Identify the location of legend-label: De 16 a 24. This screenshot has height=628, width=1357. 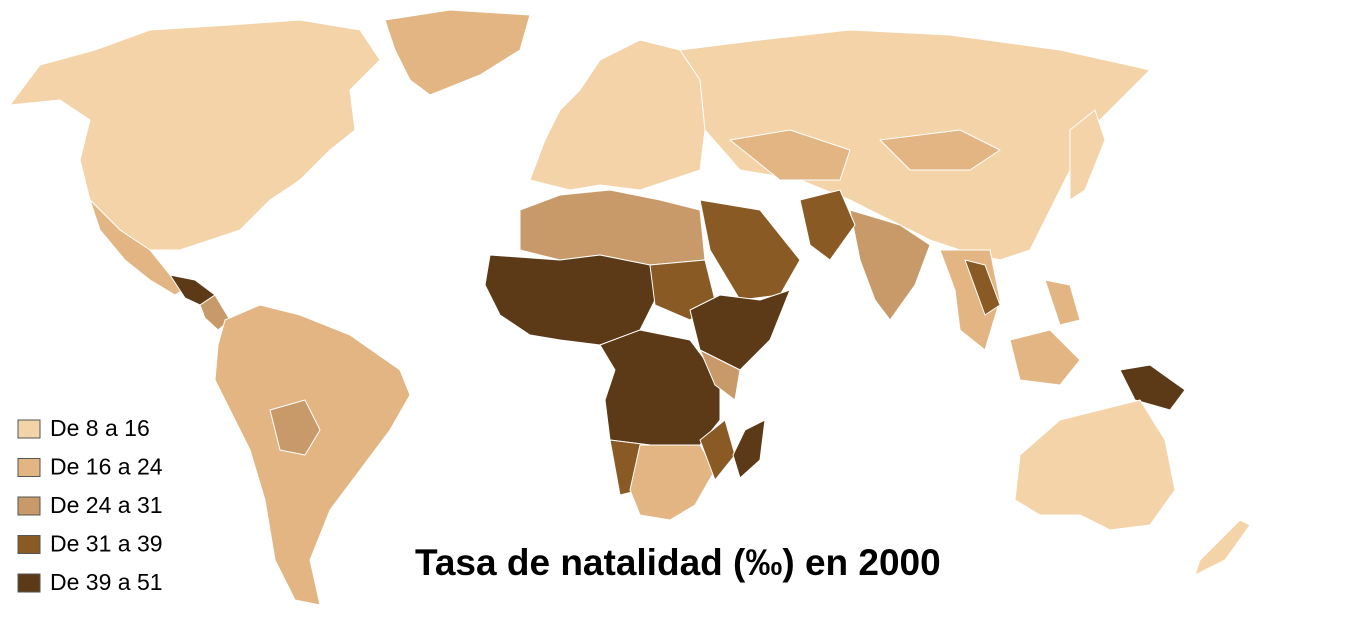
(106, 467).